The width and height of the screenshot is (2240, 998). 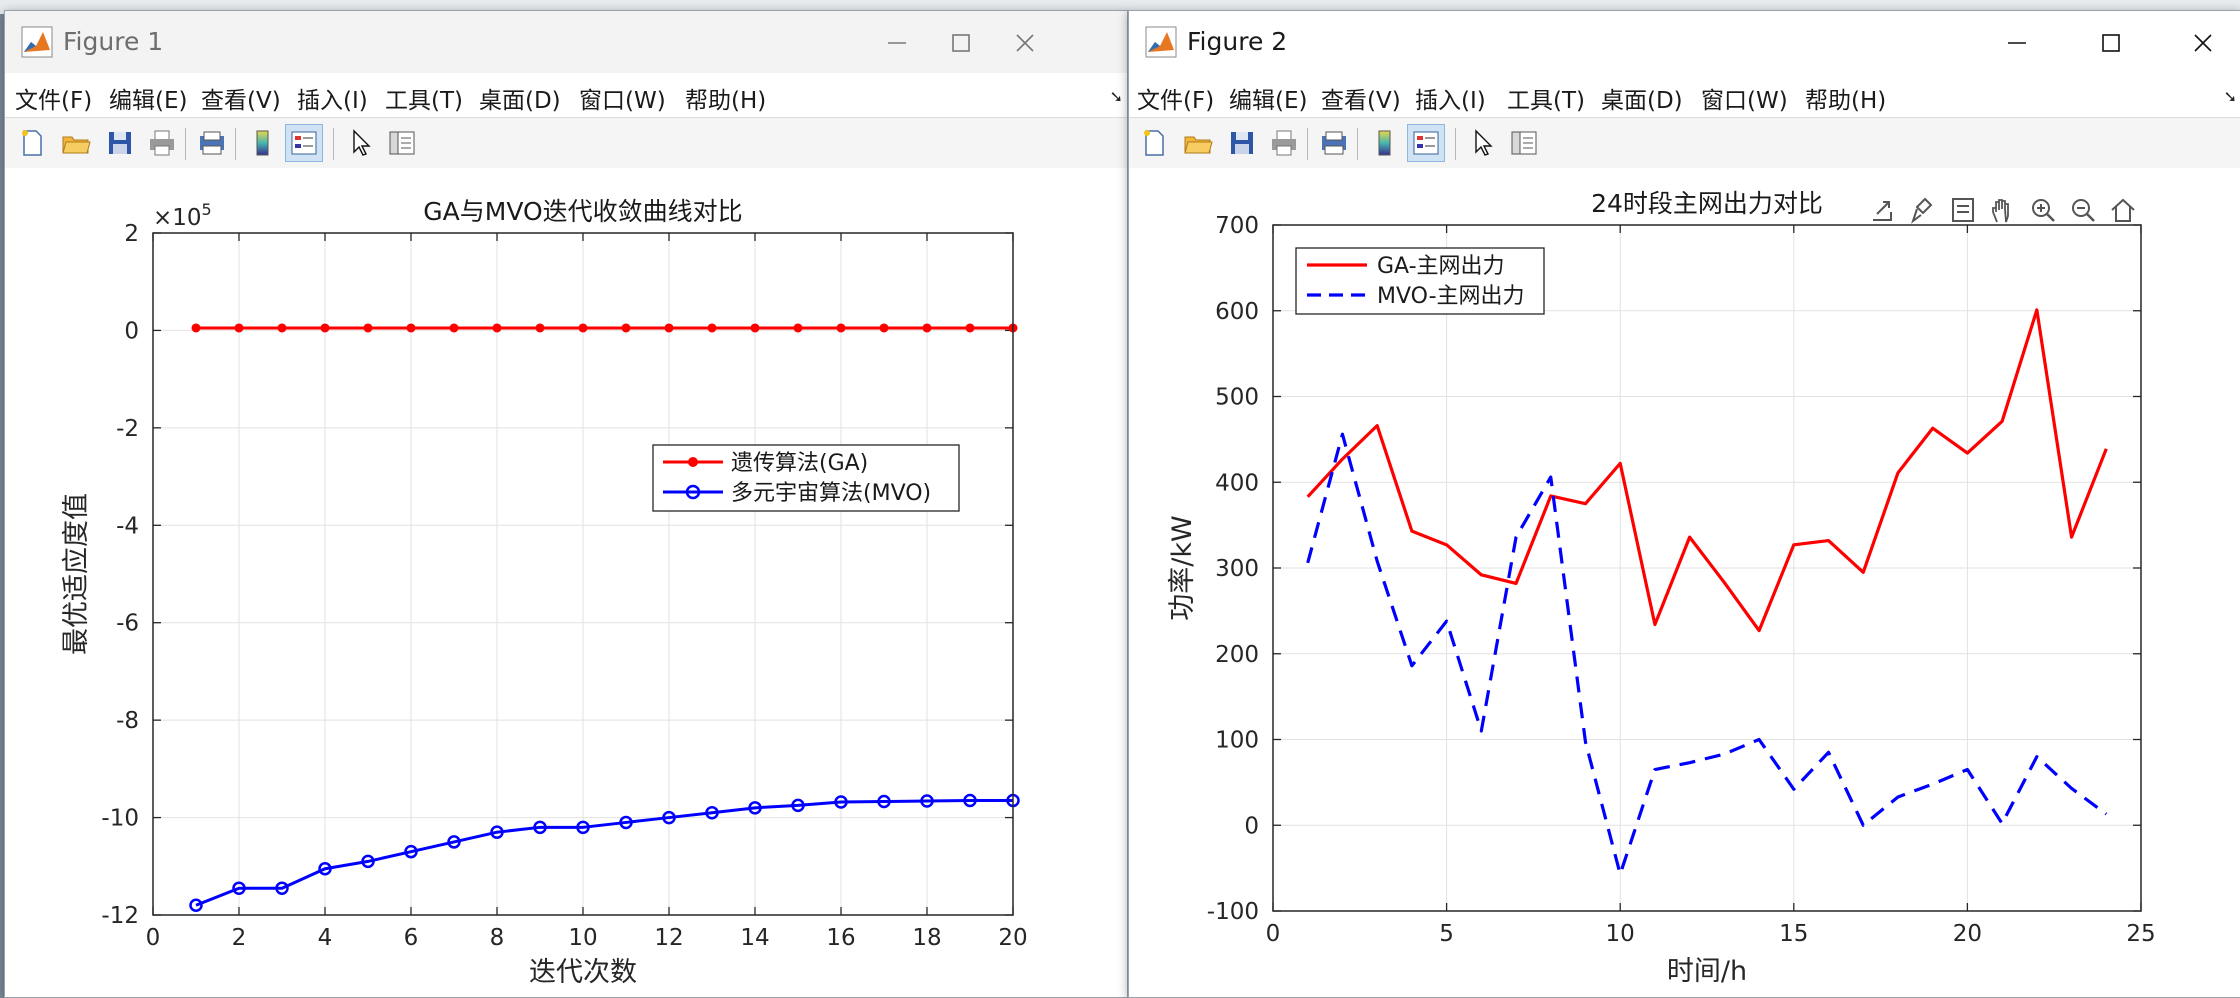 I want to click on x-axis-label: 迭代次数, so click(x=583, y=972).